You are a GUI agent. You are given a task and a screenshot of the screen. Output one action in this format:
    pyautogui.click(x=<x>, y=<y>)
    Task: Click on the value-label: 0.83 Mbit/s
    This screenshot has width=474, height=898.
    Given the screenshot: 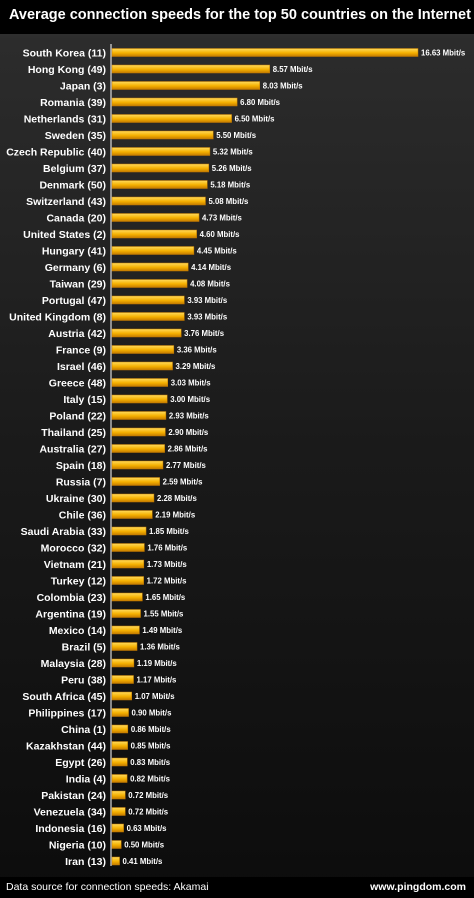 What is the action you would take?
    pyautogui.click(x=150, y=762)
    